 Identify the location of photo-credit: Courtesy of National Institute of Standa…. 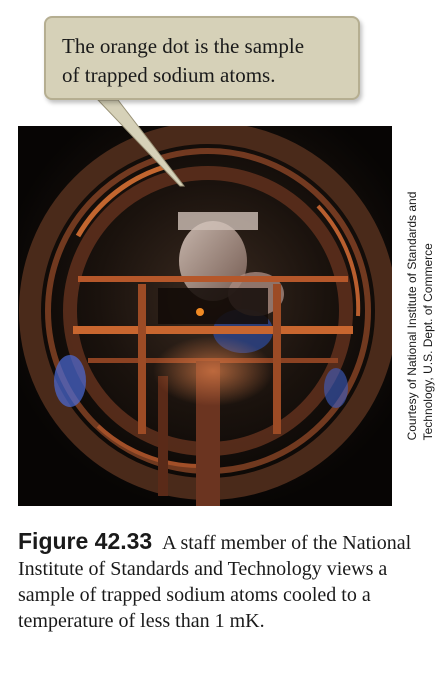
(420, 316).